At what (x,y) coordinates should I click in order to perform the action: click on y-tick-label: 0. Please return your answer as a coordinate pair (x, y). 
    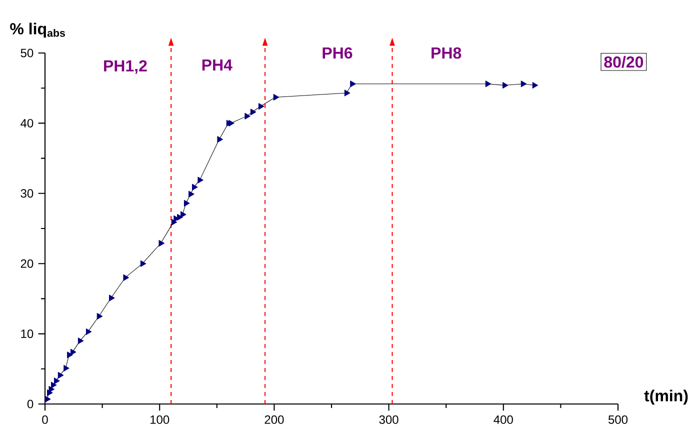
    Looking at the image, I should click on (30, 404).